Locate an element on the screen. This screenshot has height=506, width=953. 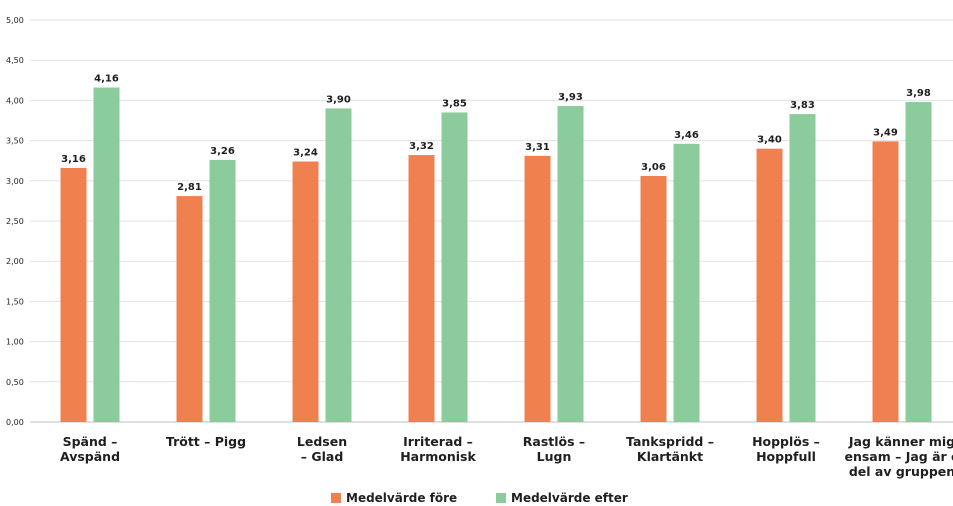
data-label: 3,90 is located at coordinates (338, 99).